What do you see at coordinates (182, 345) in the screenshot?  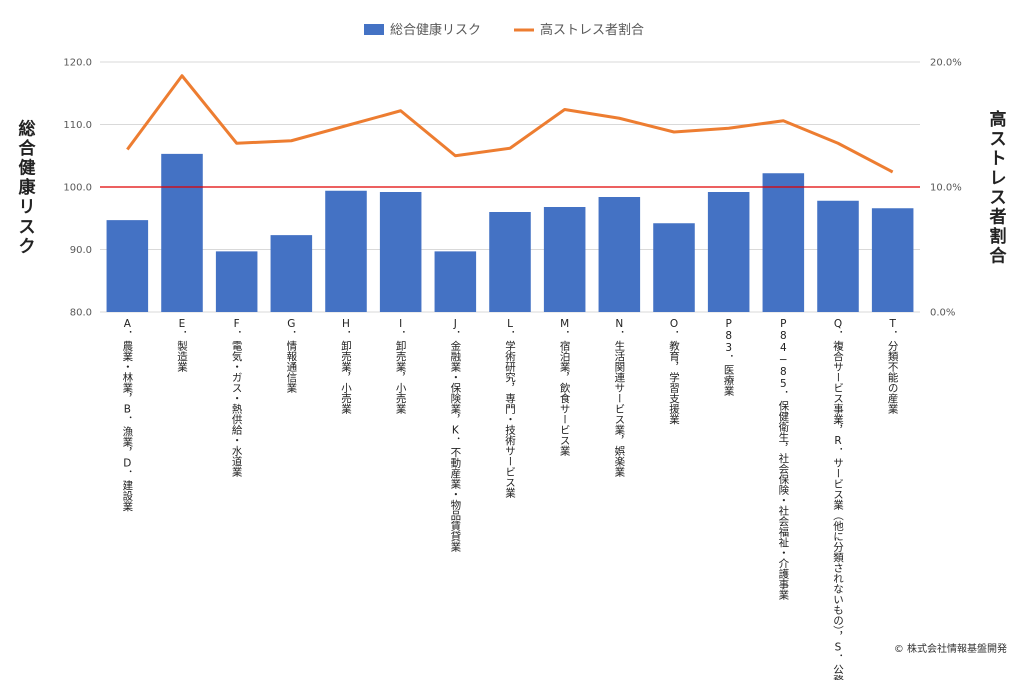 I see `category-label: E．製造業` at bounding box center [182, 345].